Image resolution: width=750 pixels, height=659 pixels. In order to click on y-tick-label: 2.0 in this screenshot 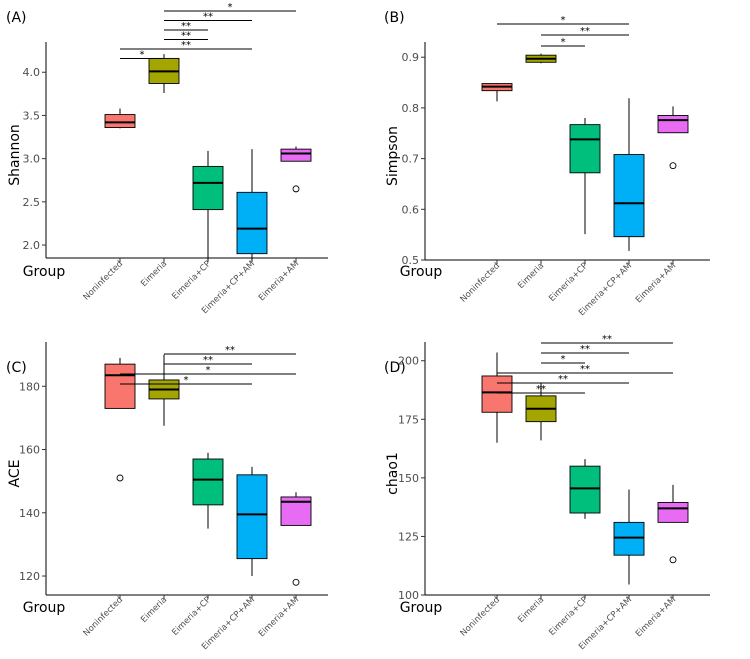, I will do `click(32, 245)`.